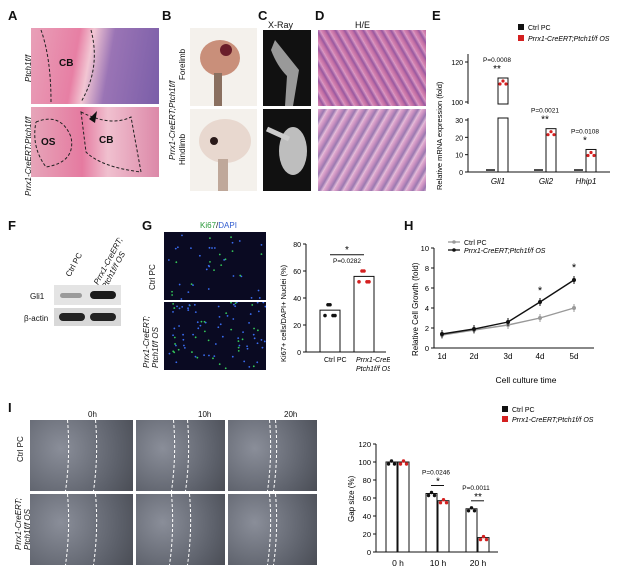 This screenshot has height=574, width=617. What do you see at coordinates (367, 480) in the screenshot?
I see `tick-i-label: 80` at bounding box center [367, 480].